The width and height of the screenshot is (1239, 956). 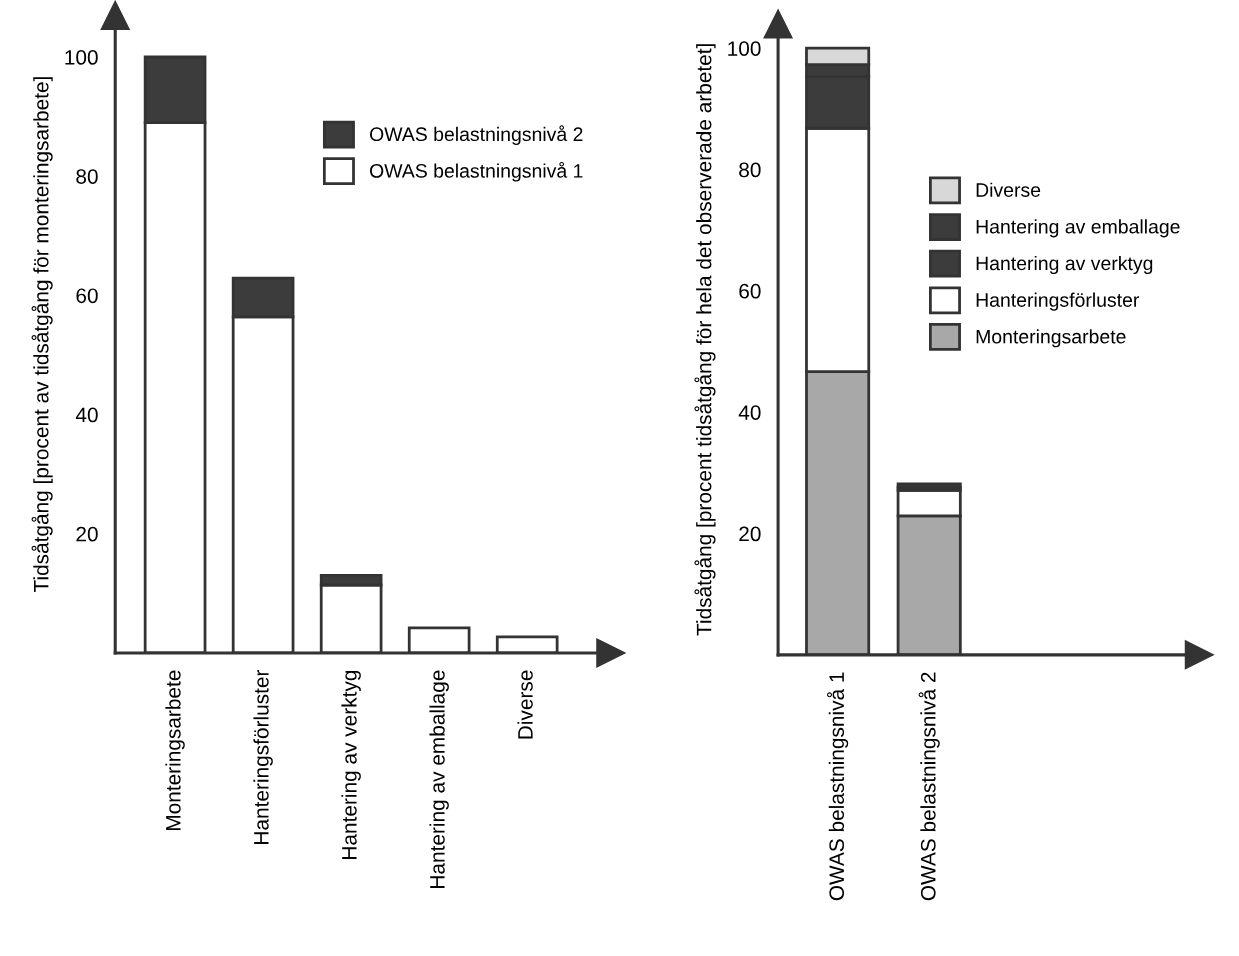 What do you see at coordinates (525, 704) in the screenshot?
I see `x-tick-label: Diverse` at bounding box center [525, 704].